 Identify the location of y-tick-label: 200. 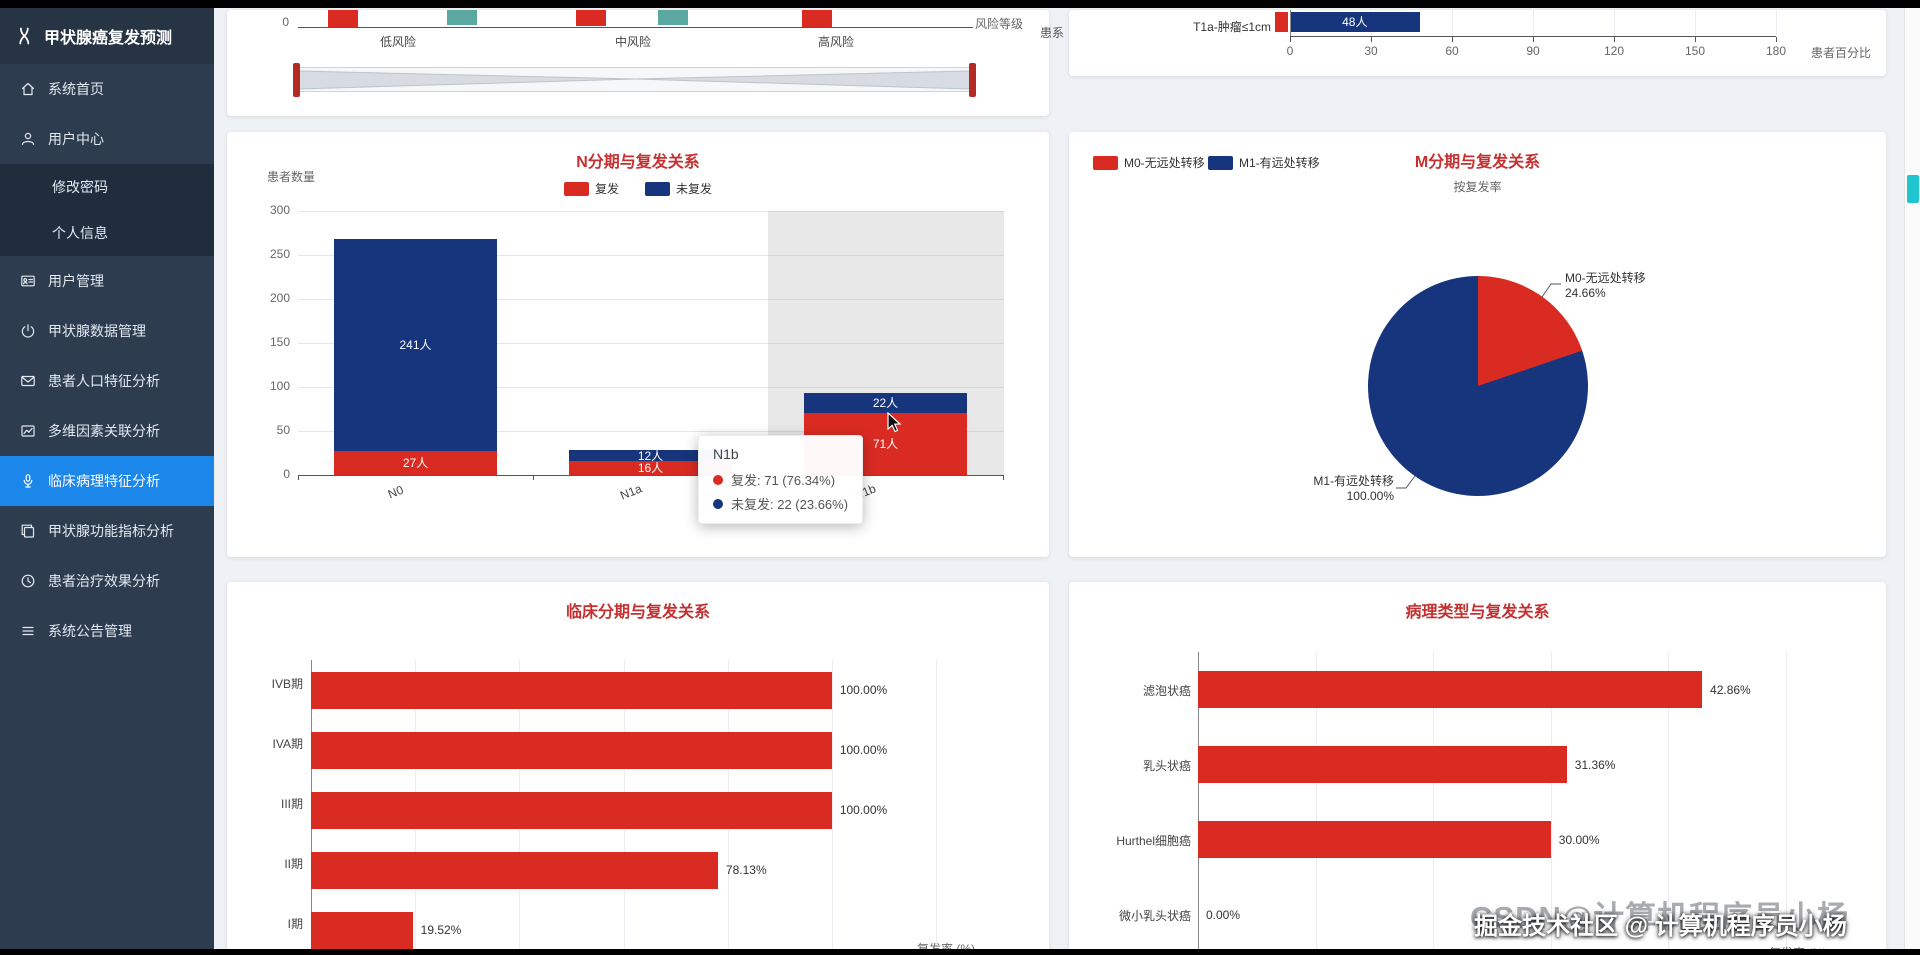
(279, 298).